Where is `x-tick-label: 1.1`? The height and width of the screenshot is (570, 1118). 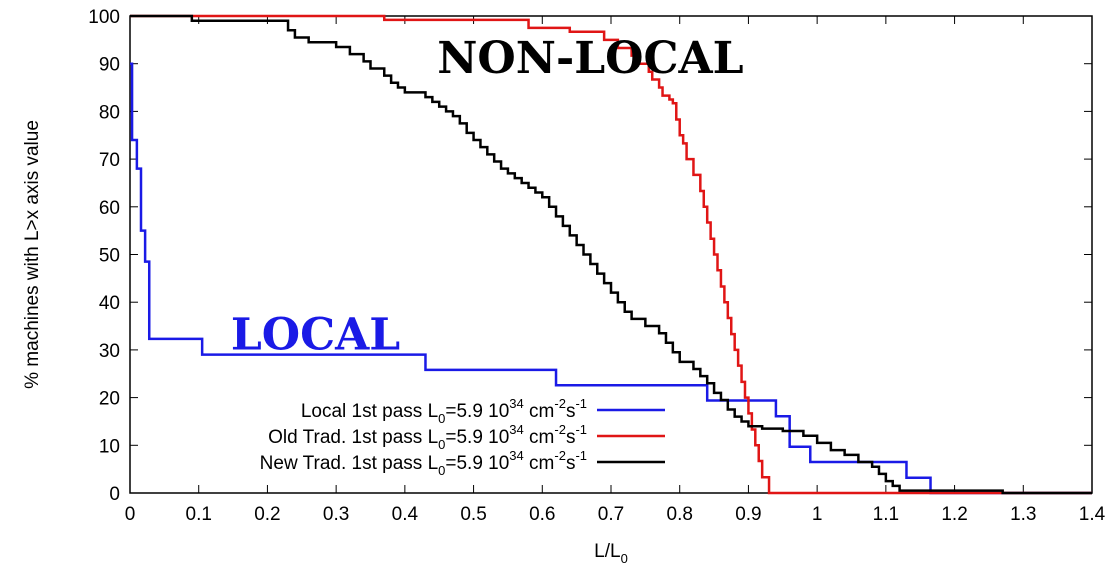
x-tick-label: 1.1 is located at coordinates (886, 514).